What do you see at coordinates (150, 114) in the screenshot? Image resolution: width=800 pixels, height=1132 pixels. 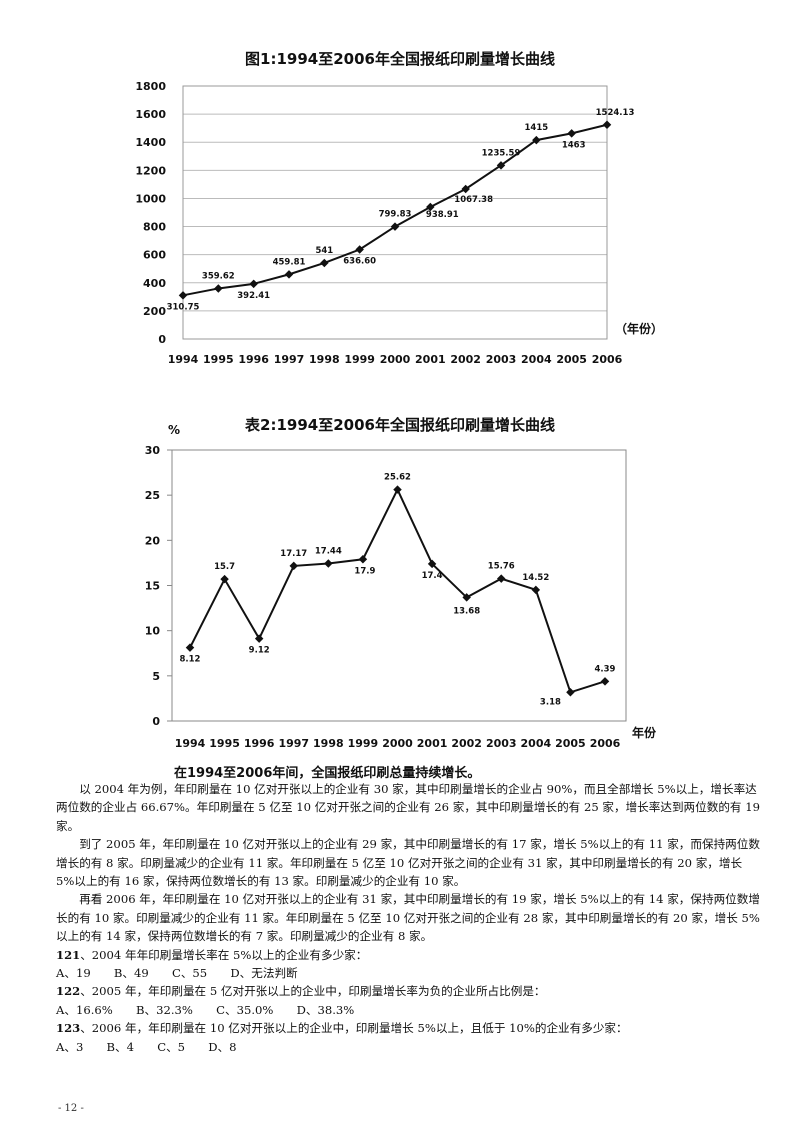 I see `y-tick-label: 1600` at bounding box center [150, 114].